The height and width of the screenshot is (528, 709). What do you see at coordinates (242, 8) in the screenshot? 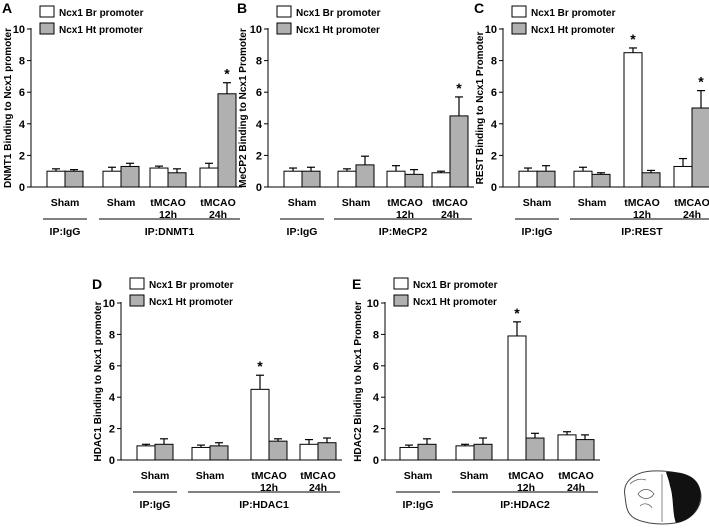
I see `panel-label: B` at bounding box center [242, 8].